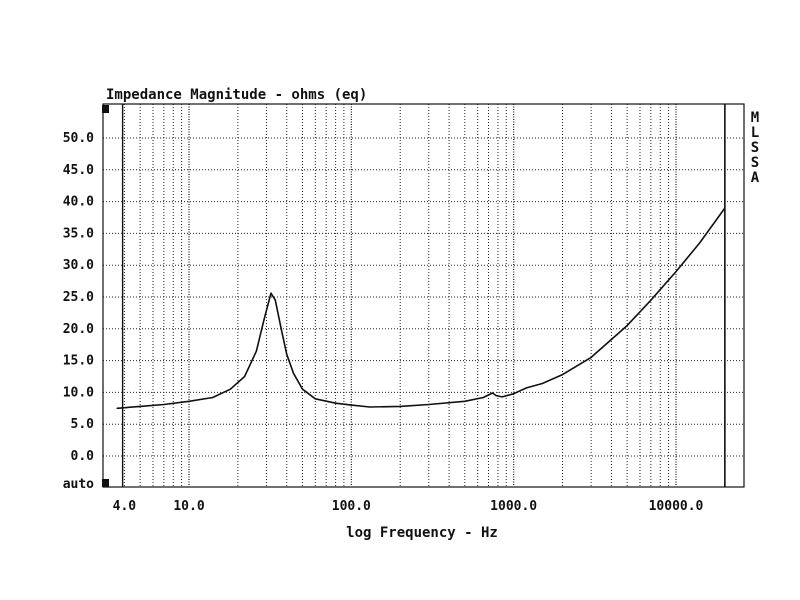 Image resolution: width=800 pixels, height=600 pixels. Describe the element at coordinates (78, 297) in the screenshot. I see `y-tick-label: 25.0` at that location.